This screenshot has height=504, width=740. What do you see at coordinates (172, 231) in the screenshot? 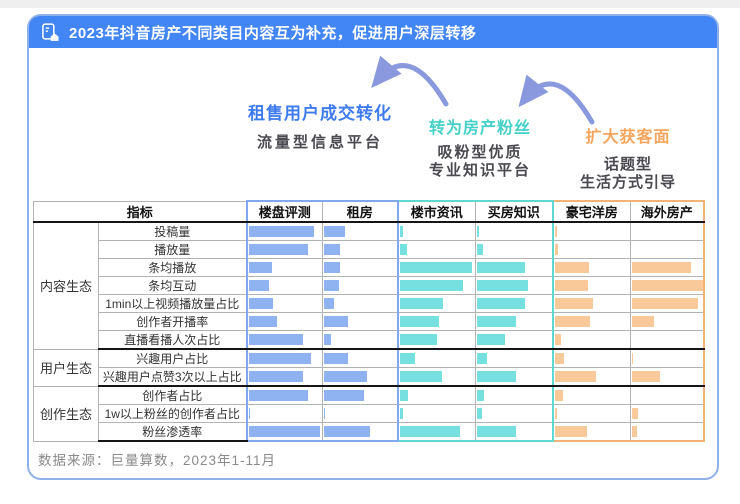
I see `metric-label: 投稿量` at bounding box center [172, 231].